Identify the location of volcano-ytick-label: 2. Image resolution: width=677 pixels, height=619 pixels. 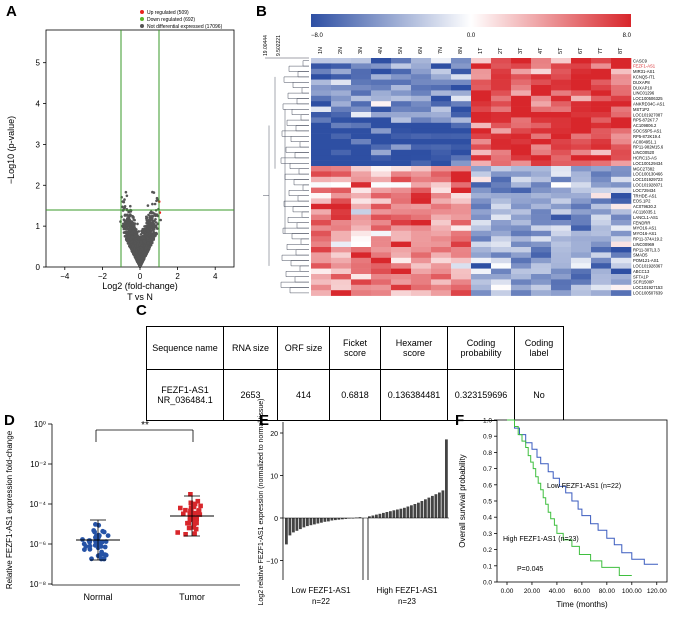
(38, 185).